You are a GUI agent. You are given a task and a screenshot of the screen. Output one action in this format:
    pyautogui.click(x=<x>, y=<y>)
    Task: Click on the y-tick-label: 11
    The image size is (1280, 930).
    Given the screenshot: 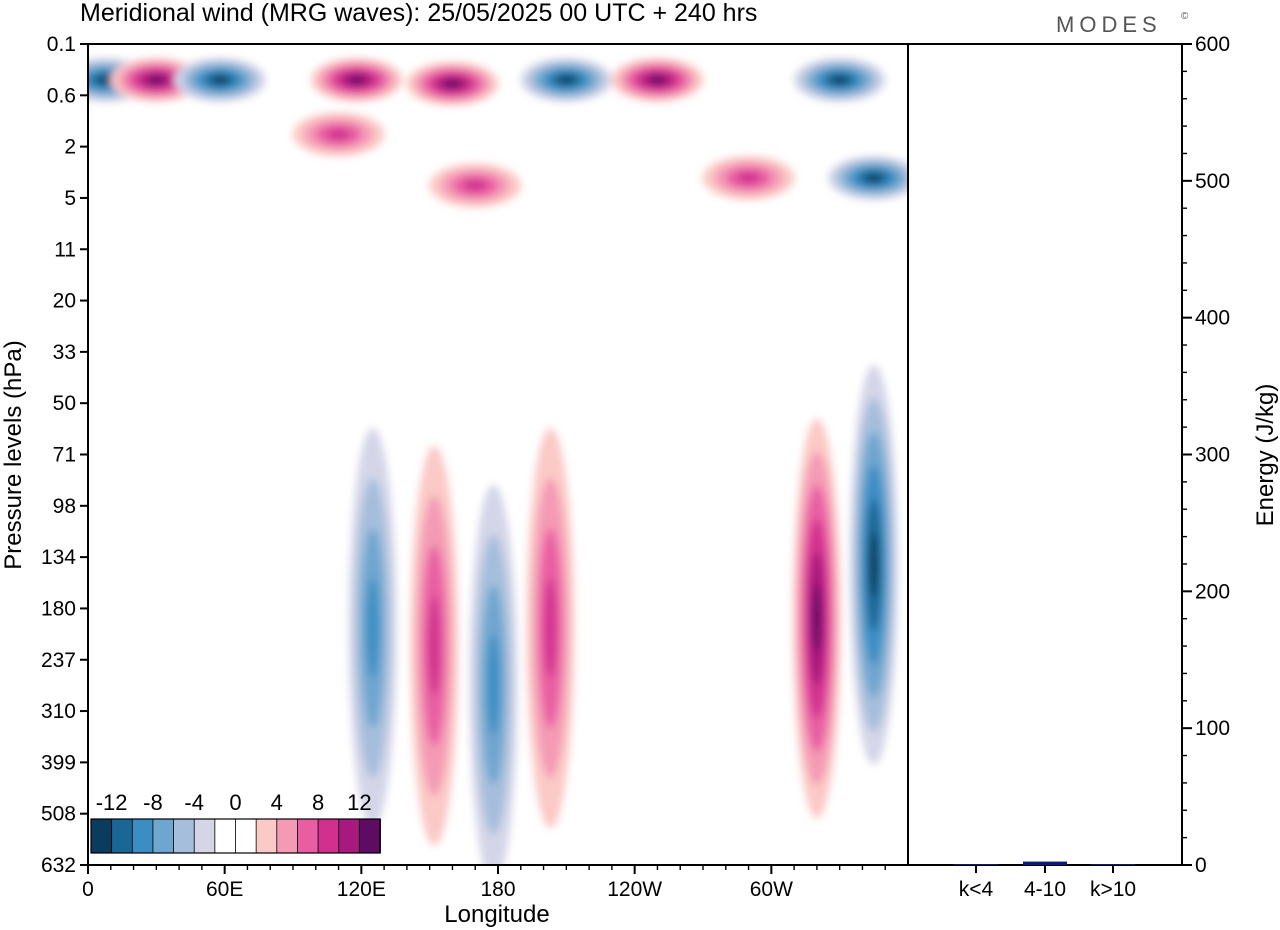 What is the action you would take?
    pyautogui.click(x=65, y=249)
    